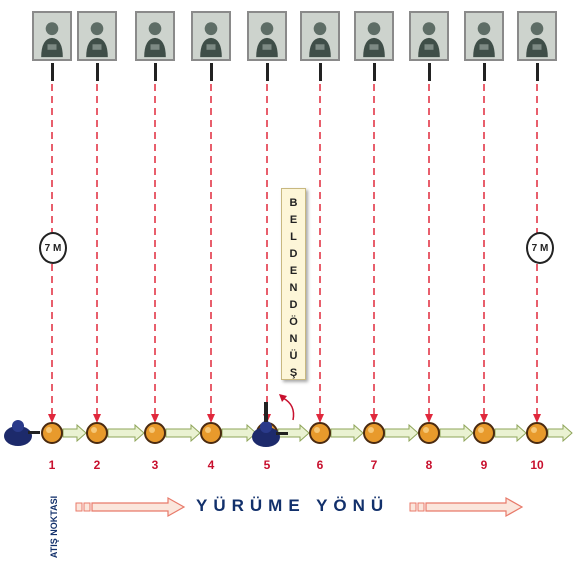 Image resolution: width=574 pixels, height=574 pixels. What do you see at coordinates (293, 373) in the screenshot?
I see `turn-letter: Ş` at bounding box center [293, 373].